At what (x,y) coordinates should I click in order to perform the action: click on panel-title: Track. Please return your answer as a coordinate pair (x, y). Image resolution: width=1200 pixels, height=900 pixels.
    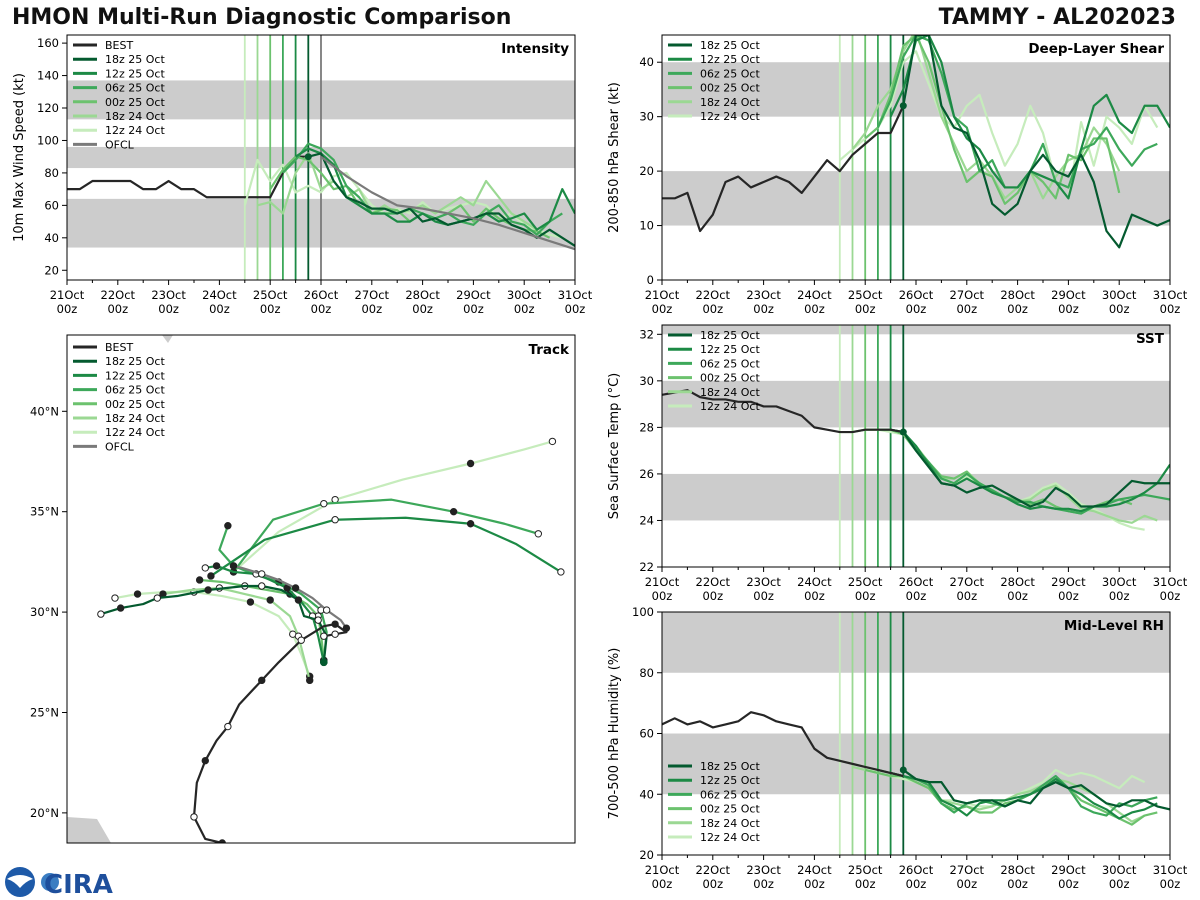
    Looking at the image, I should click on (549, 350).